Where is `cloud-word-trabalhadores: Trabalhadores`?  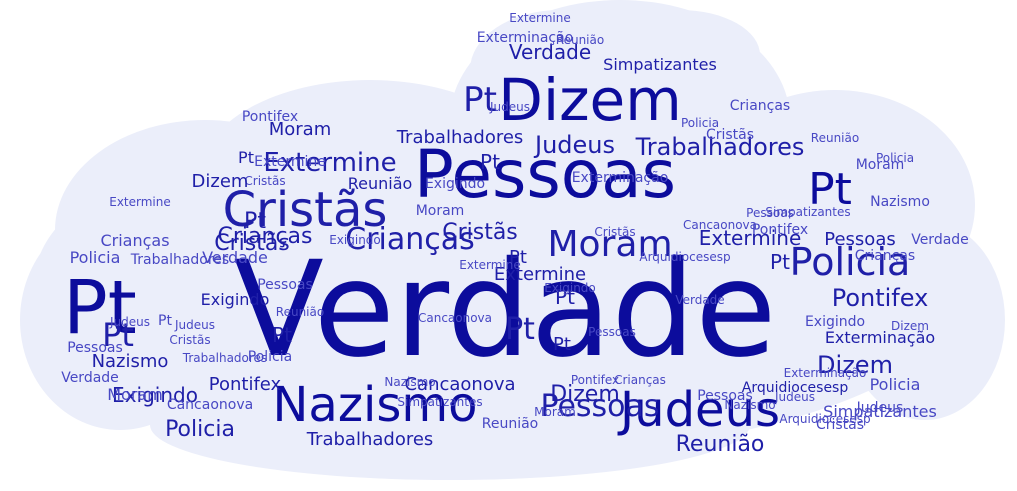 cloud-word-trabalhadores: Trabalhadores is located at coordinates (370, 439).